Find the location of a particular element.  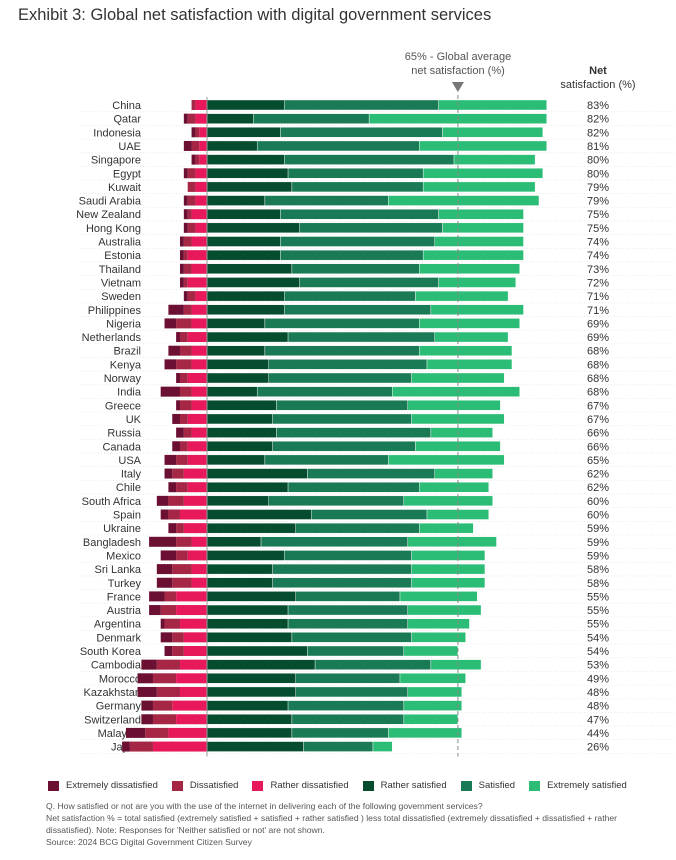

bar-kenya-satisfied is located at coordinates (348, 364).